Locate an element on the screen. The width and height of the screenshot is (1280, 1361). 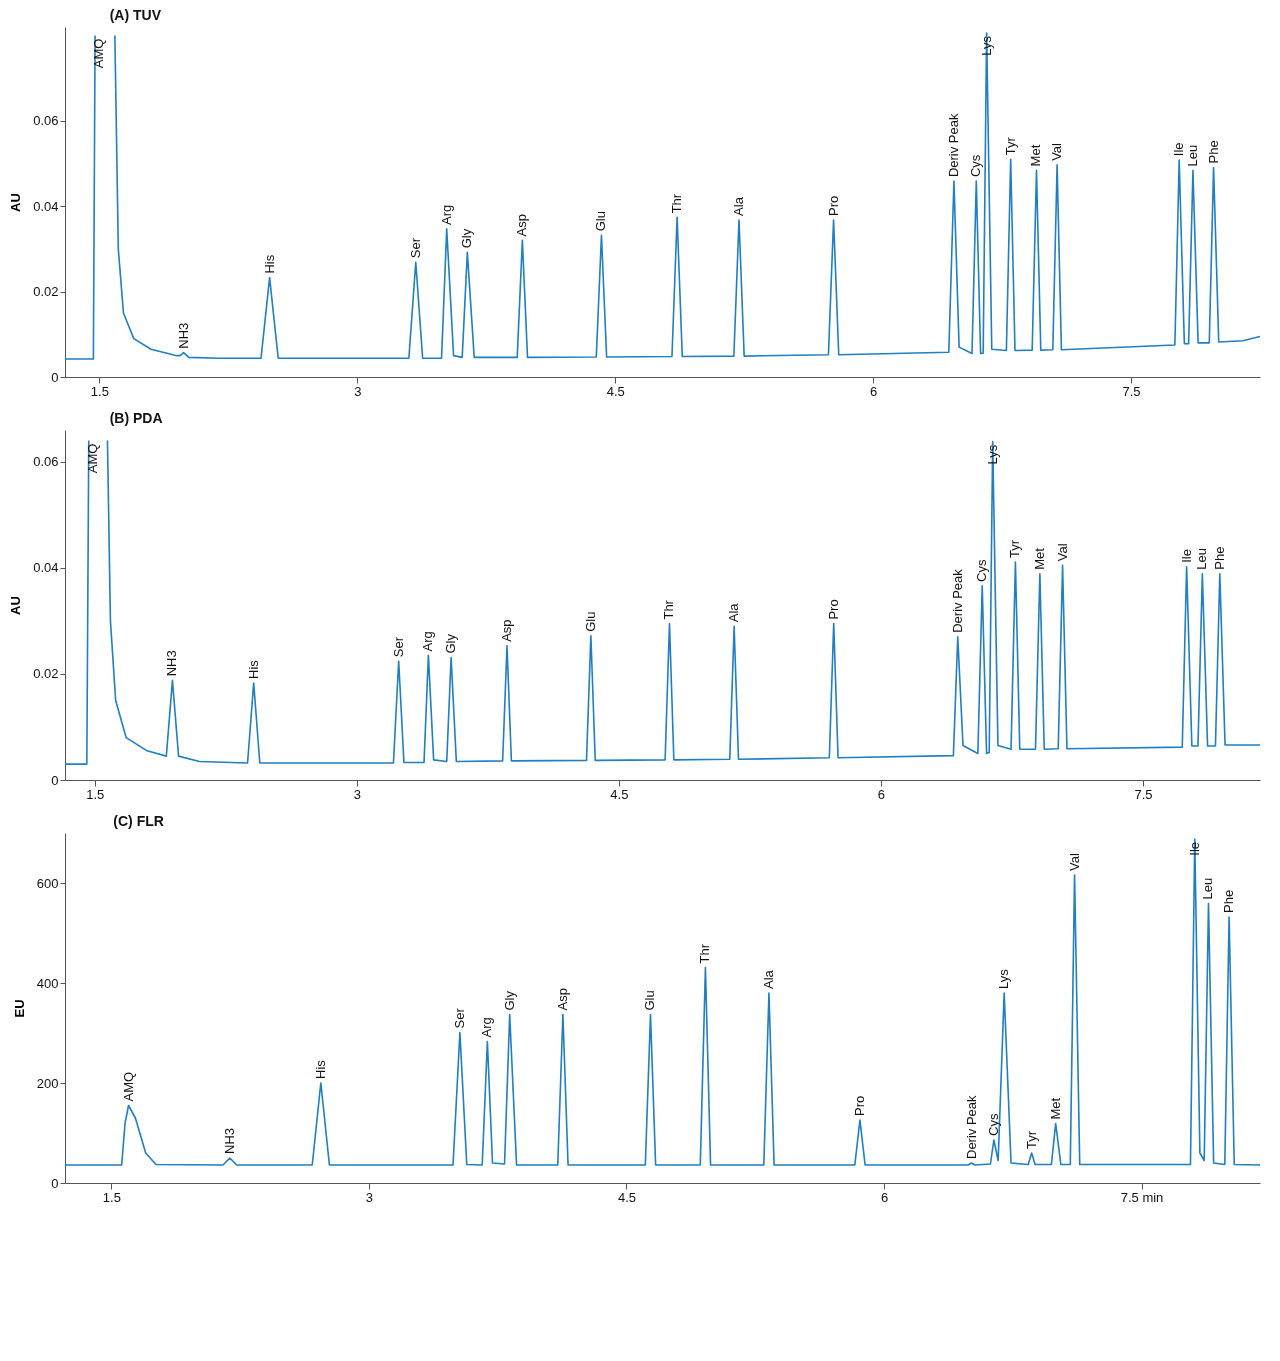
chart-title: (B) PDA is located at coordinates (136, 418).